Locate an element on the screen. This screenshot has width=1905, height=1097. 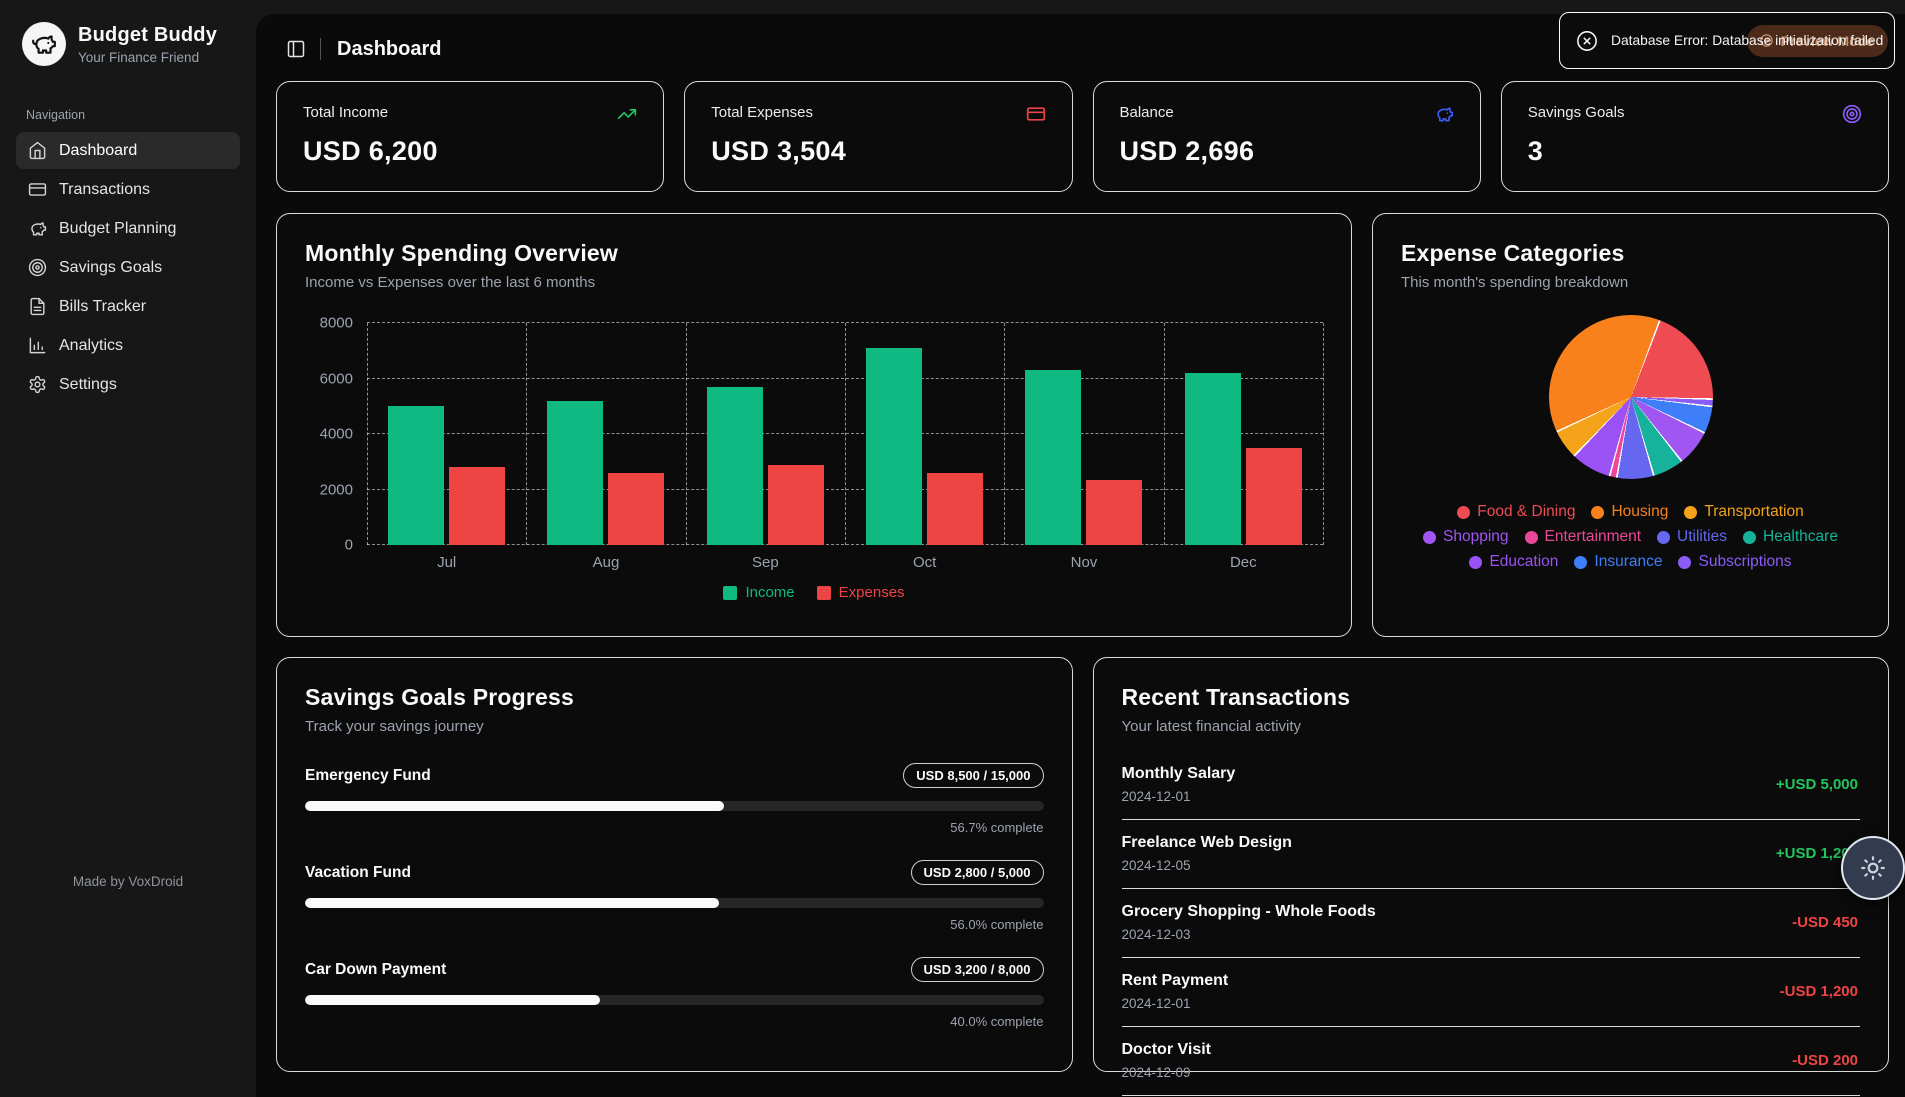
stat-card-savings-goals: Savings Goals 3 is located at coordinates (1694, 136).